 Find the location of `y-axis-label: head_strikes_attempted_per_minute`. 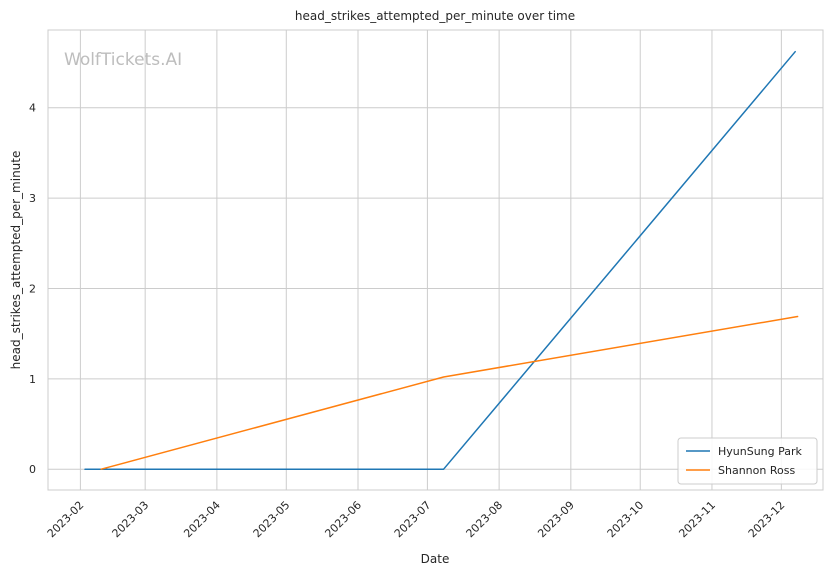

y-axis-label: head_strikes_attempted_per_minute is located at coordinates (16, 260).